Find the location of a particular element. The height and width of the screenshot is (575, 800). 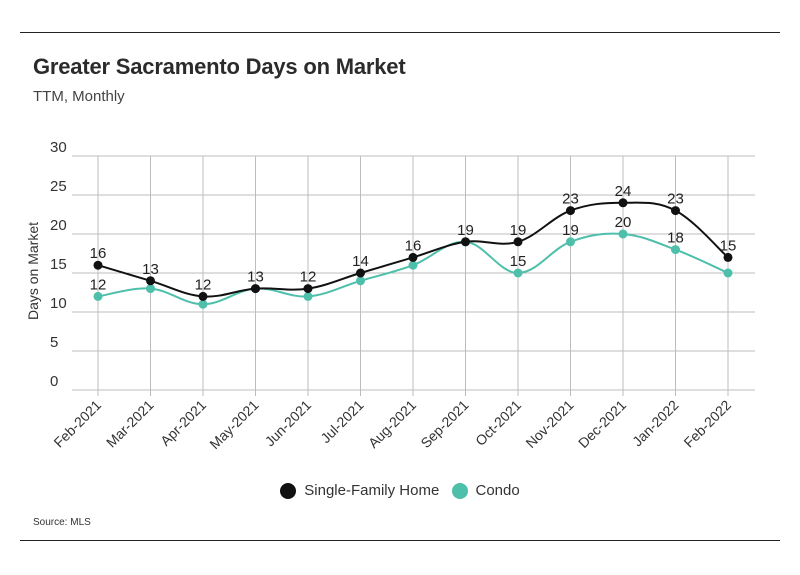

x-tick-label: Sep-2021 is located at coordinates (444, 424).